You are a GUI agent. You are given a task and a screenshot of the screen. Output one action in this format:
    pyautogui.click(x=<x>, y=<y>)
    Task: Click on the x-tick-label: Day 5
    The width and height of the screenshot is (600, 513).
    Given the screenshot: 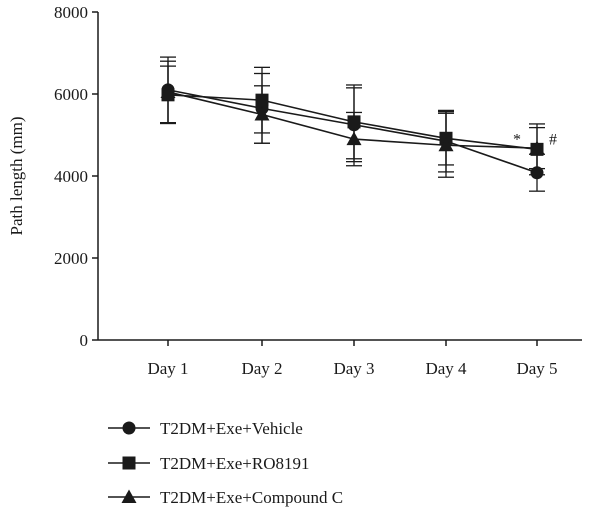 What is the action you would take?
    pyautogui.click(x=536, y=368)
    